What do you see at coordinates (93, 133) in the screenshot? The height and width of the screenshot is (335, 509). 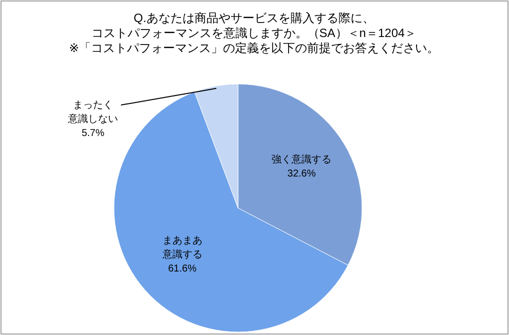 I see `data-label: 5.7%` at bounding box center [93, 133].